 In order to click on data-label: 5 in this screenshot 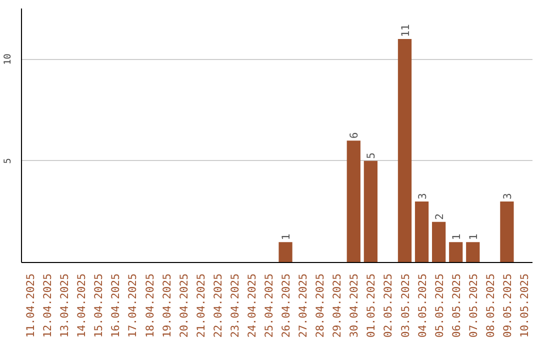, I will do `click(371, 155)`.